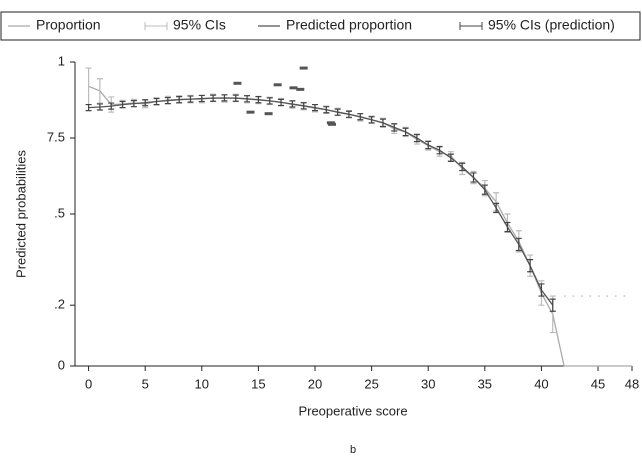  I want to click on legend-label: 95% CIs, so click(199, 25).